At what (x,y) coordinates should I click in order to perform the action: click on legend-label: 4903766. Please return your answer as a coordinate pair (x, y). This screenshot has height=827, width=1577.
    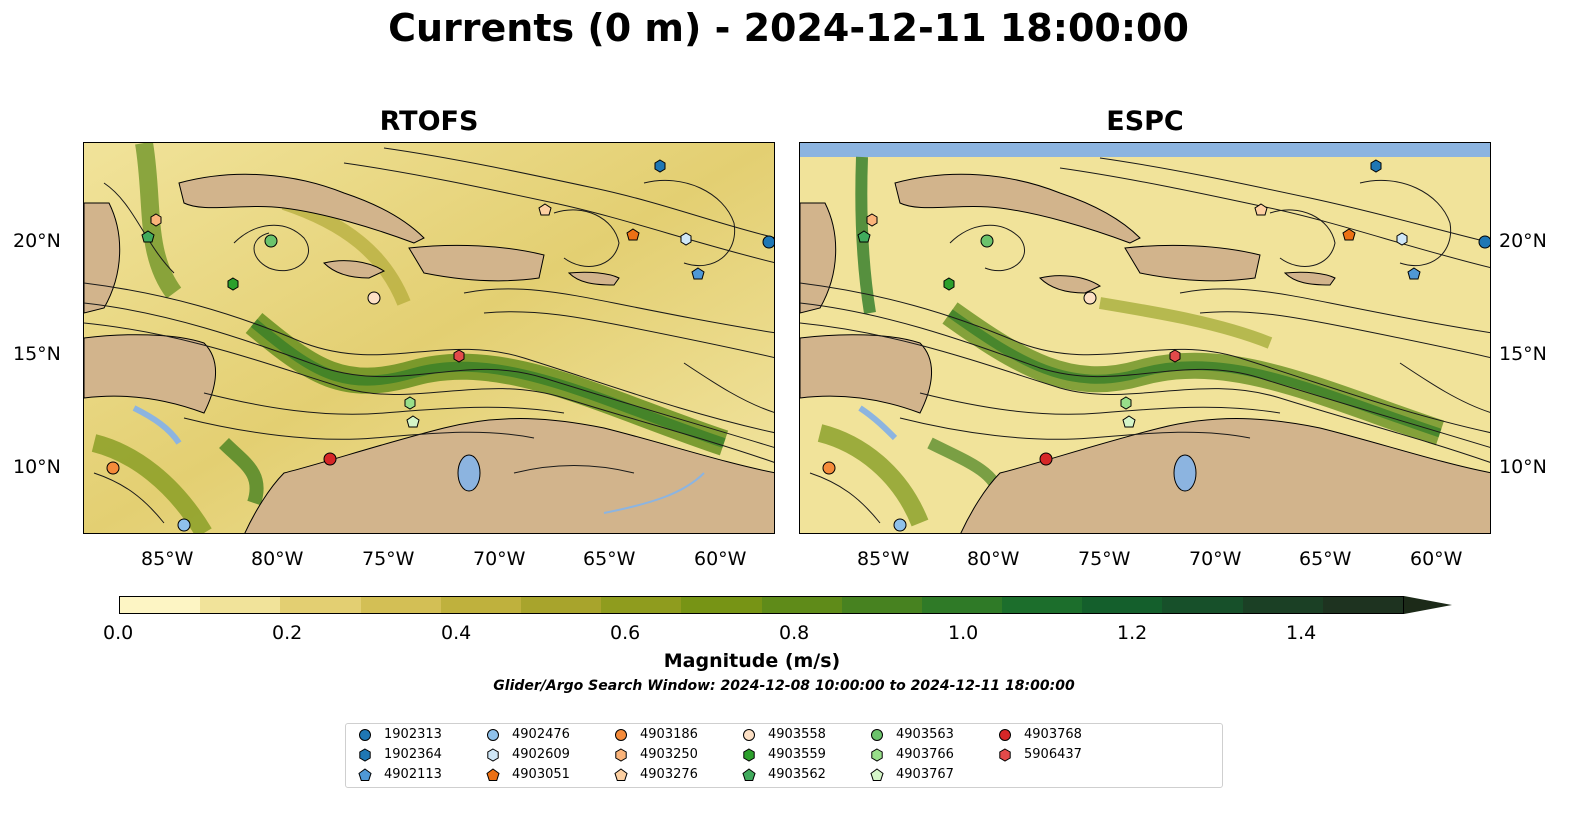
    Looking at the image, I should click on (925, 754).